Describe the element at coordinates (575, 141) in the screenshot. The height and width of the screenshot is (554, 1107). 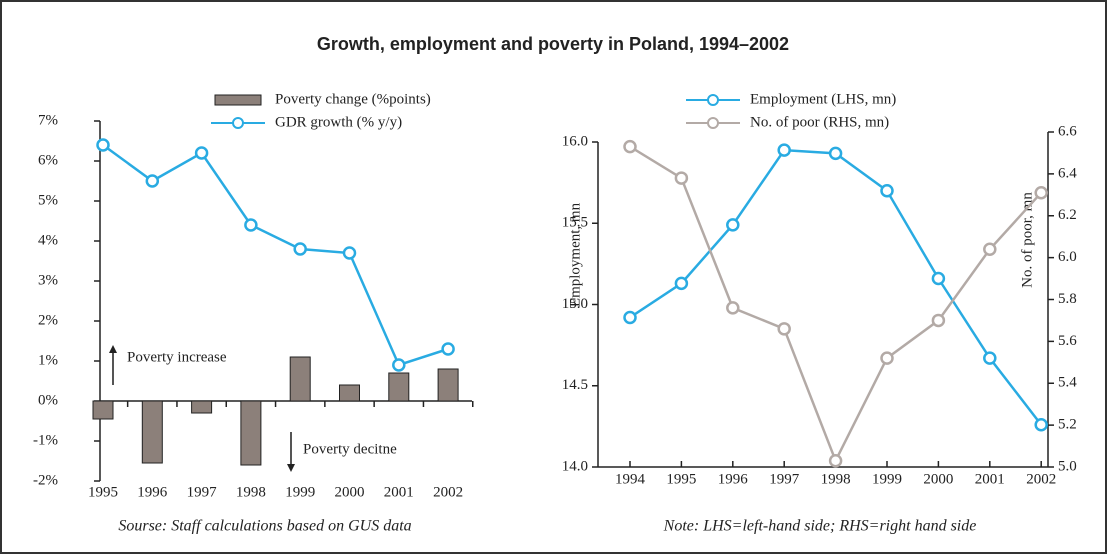
I see `y-tick-label: 16.0` at that location.